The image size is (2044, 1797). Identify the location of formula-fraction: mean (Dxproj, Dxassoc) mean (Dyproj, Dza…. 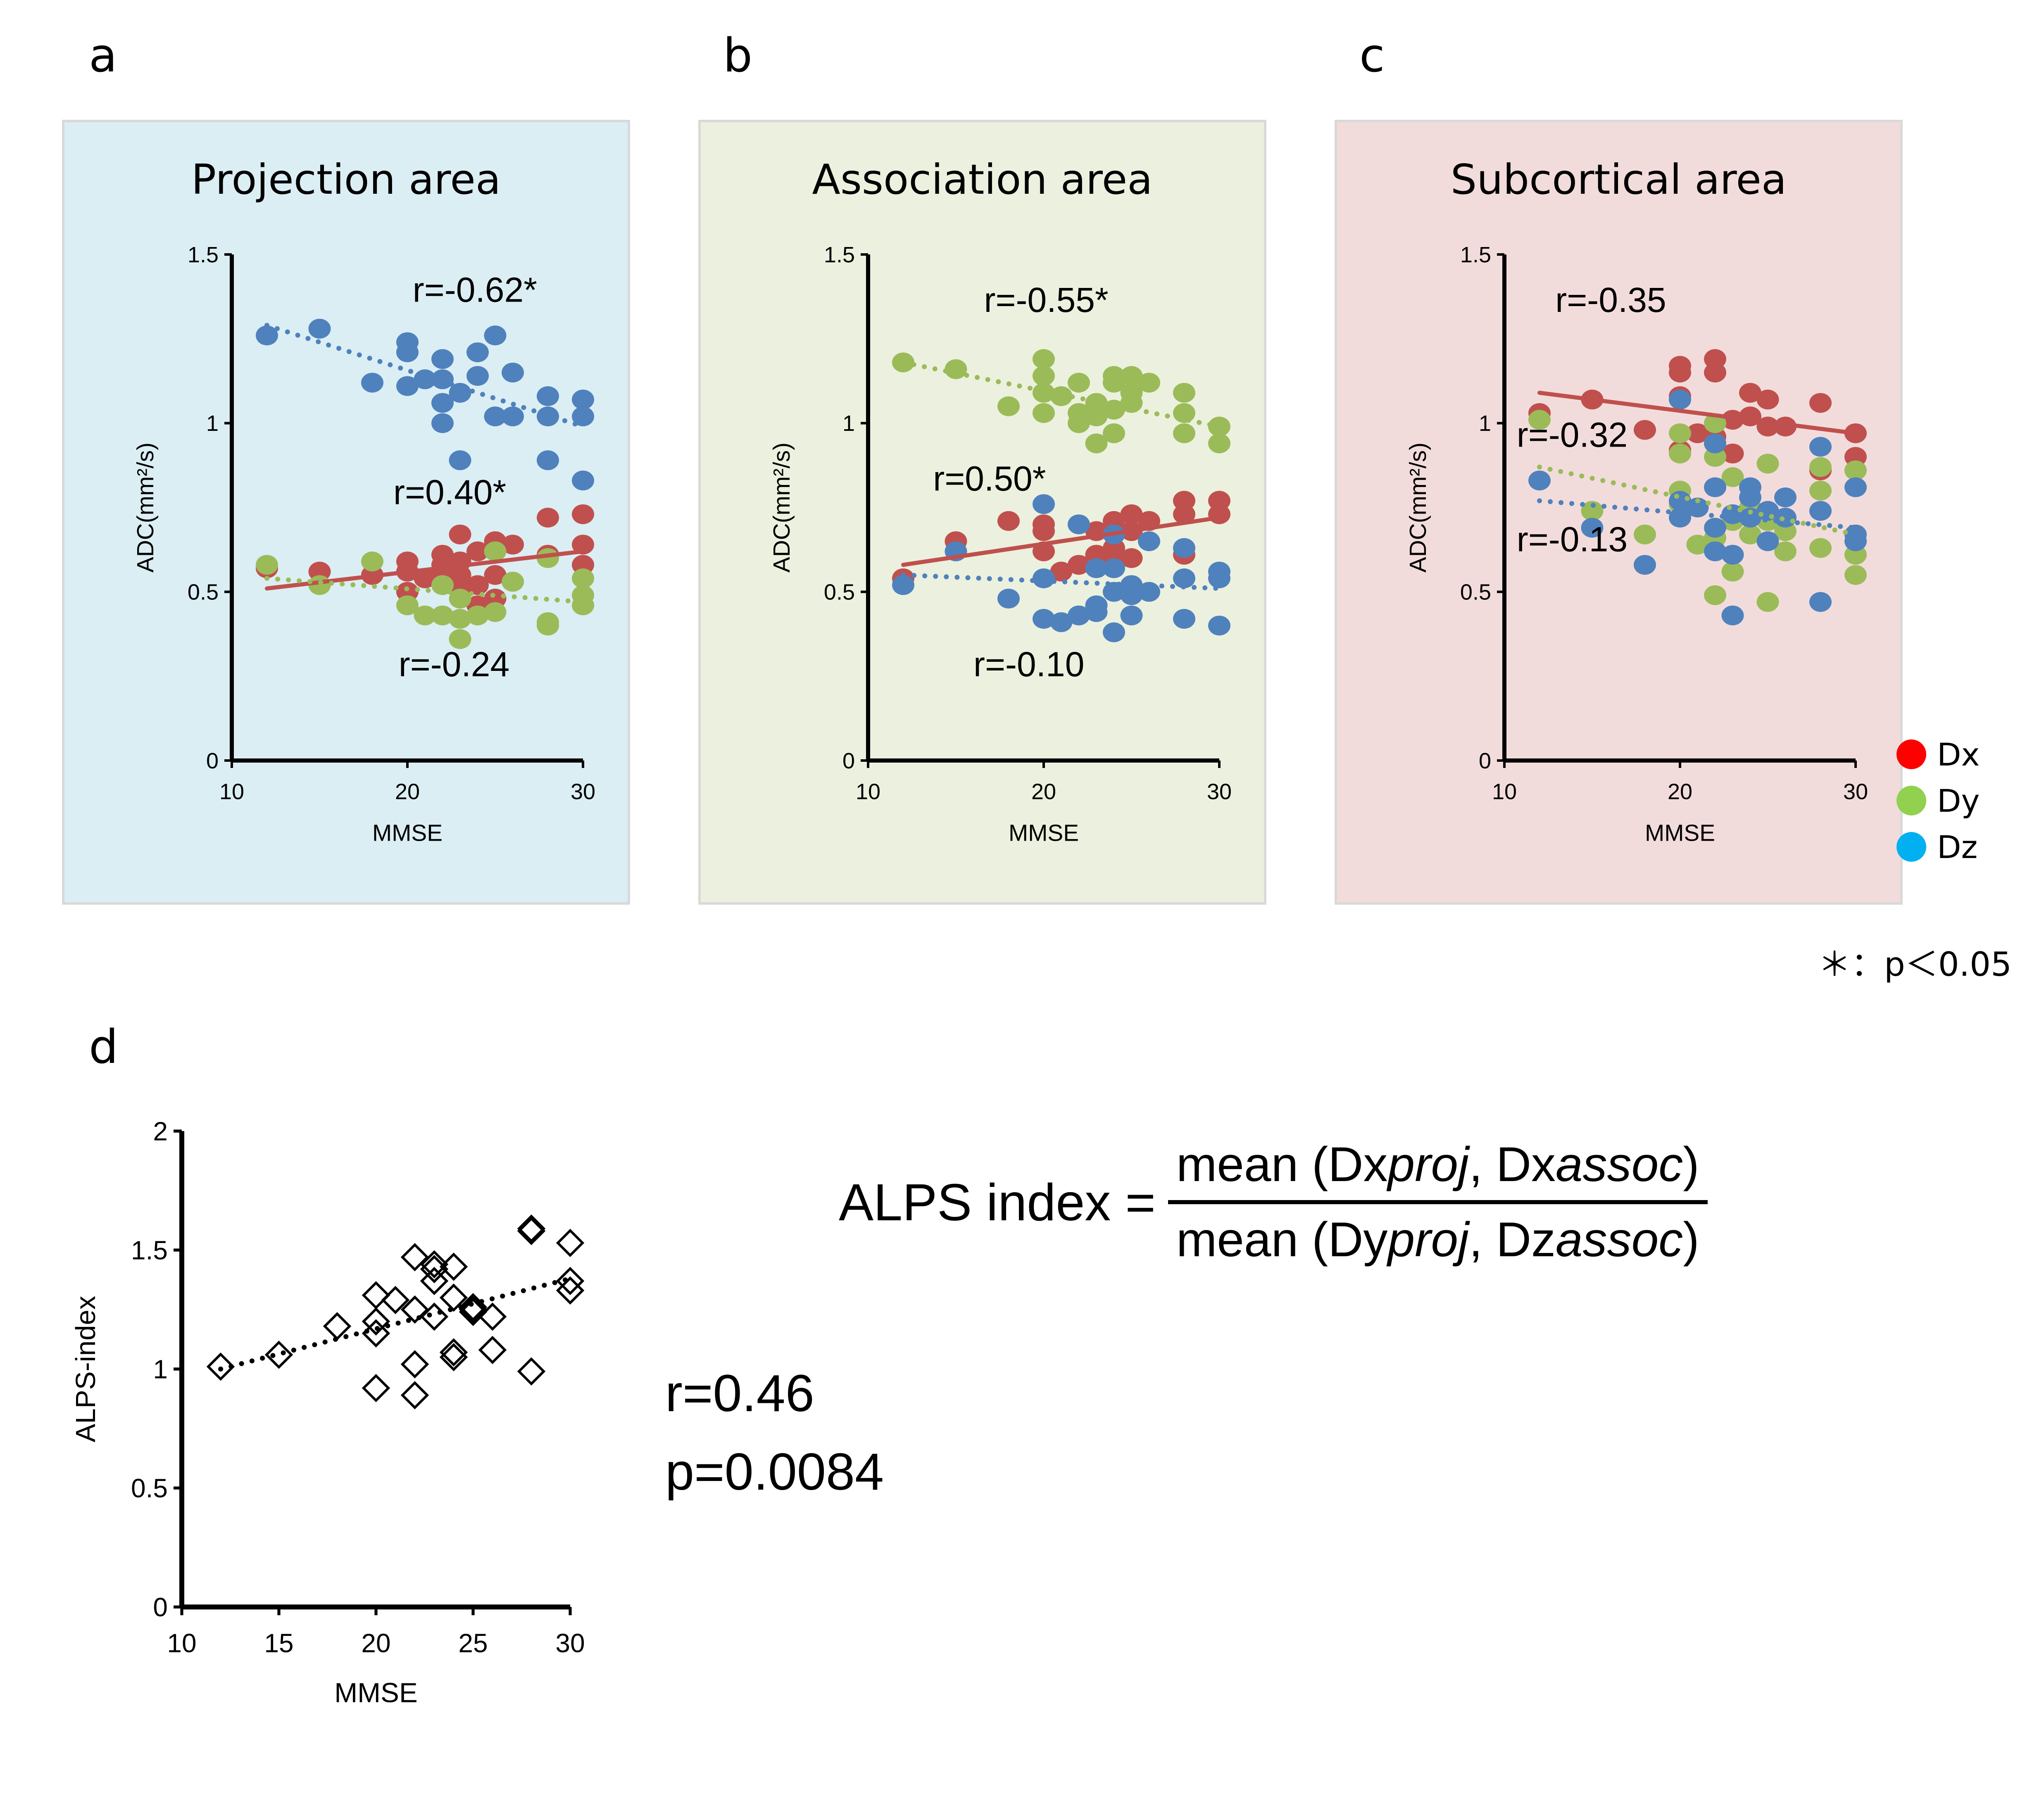
(1438, 1202).